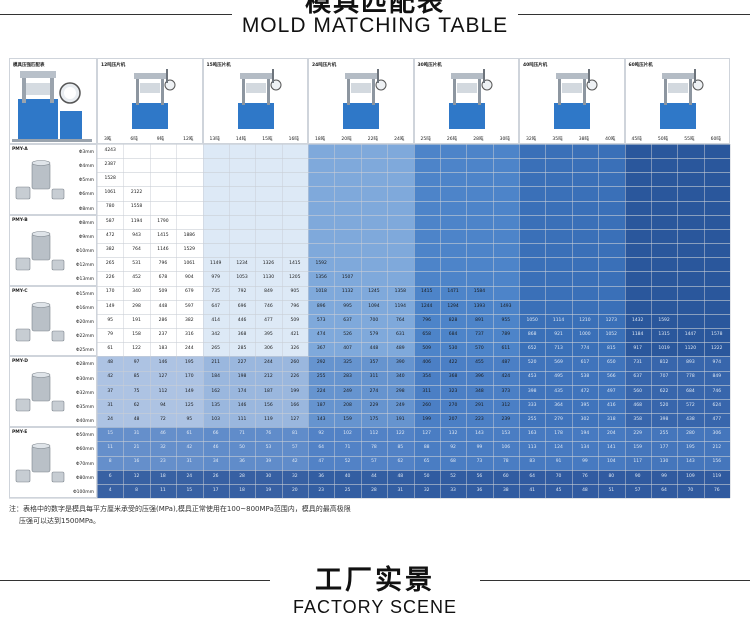  Describe the element at coordinates (664, 363) in the screenshot. I see `pressure-cell: 812` at that location.